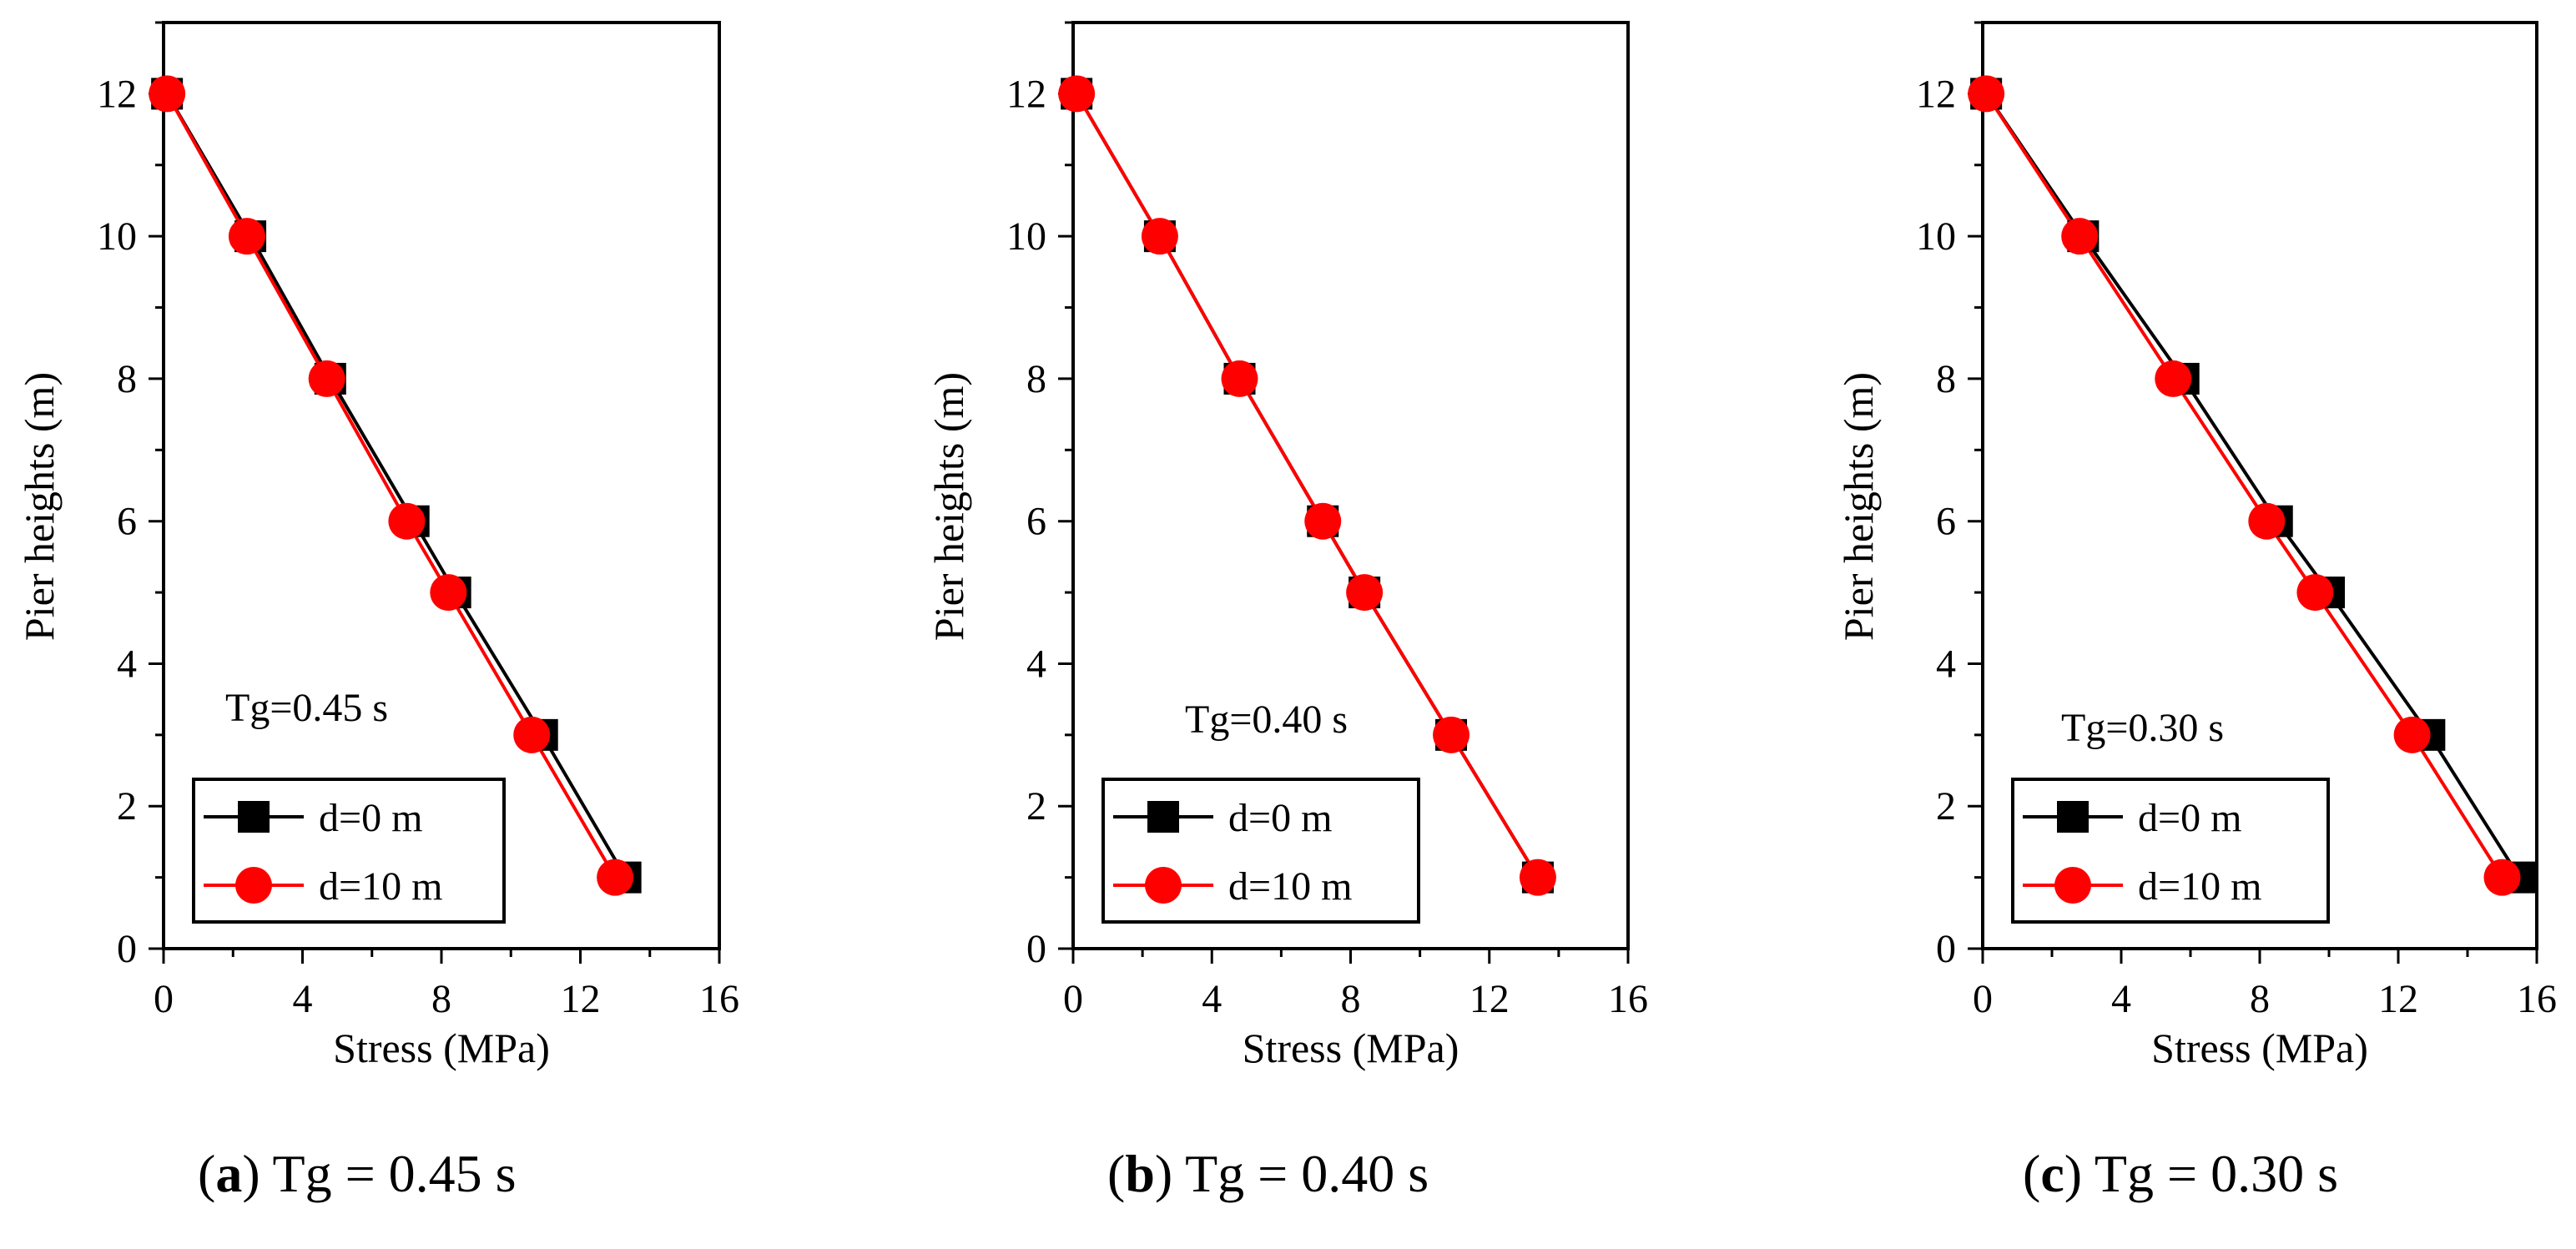 The width and height of the screenshot is (2576, 1249). What do you see at coordinates (306, 708) in the screenshot?
I see `tg-annotation: Tg=0.45 s` at bounding box center [306, 708].